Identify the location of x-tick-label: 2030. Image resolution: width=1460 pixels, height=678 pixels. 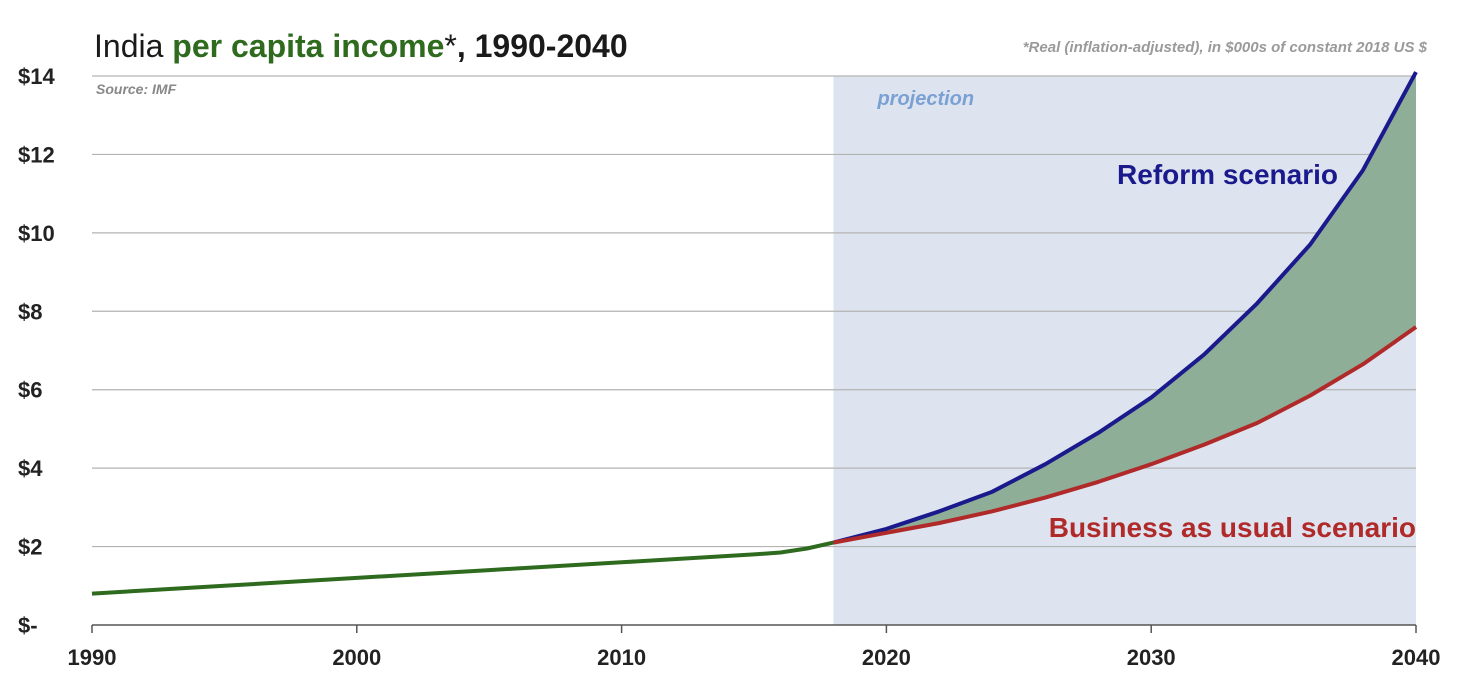
(1151, 657).